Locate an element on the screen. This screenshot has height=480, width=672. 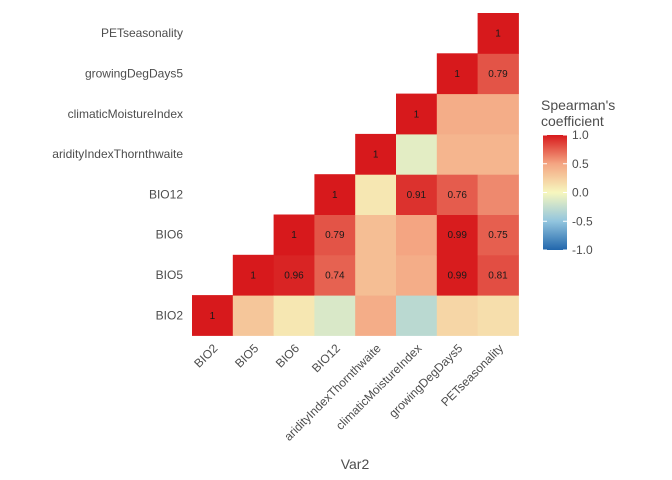
heatmap-cell-aridity-index-thornthwaite-bio2 is located at coordinates (376, 315).